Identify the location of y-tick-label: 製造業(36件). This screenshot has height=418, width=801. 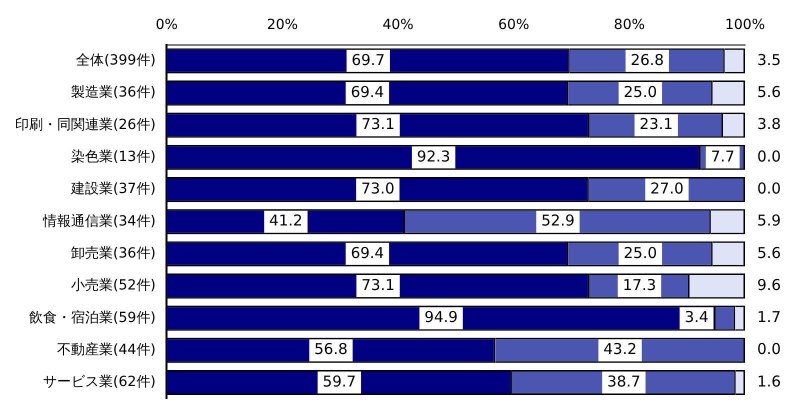
(113, 92).